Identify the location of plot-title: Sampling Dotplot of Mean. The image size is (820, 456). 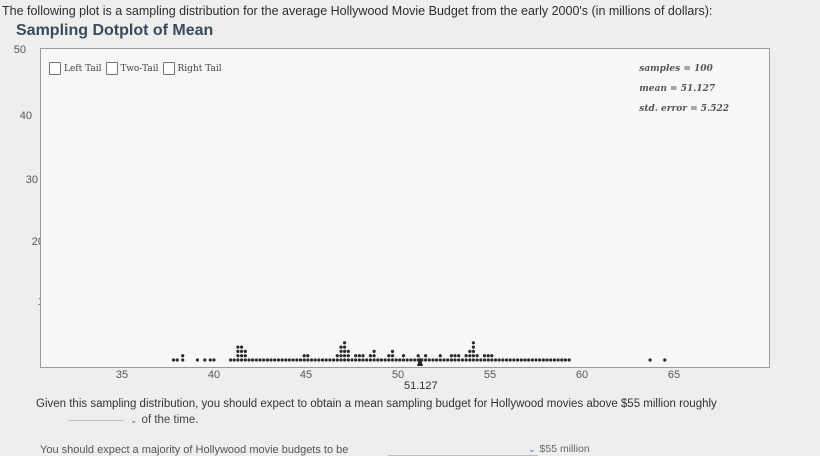
(115, 30).